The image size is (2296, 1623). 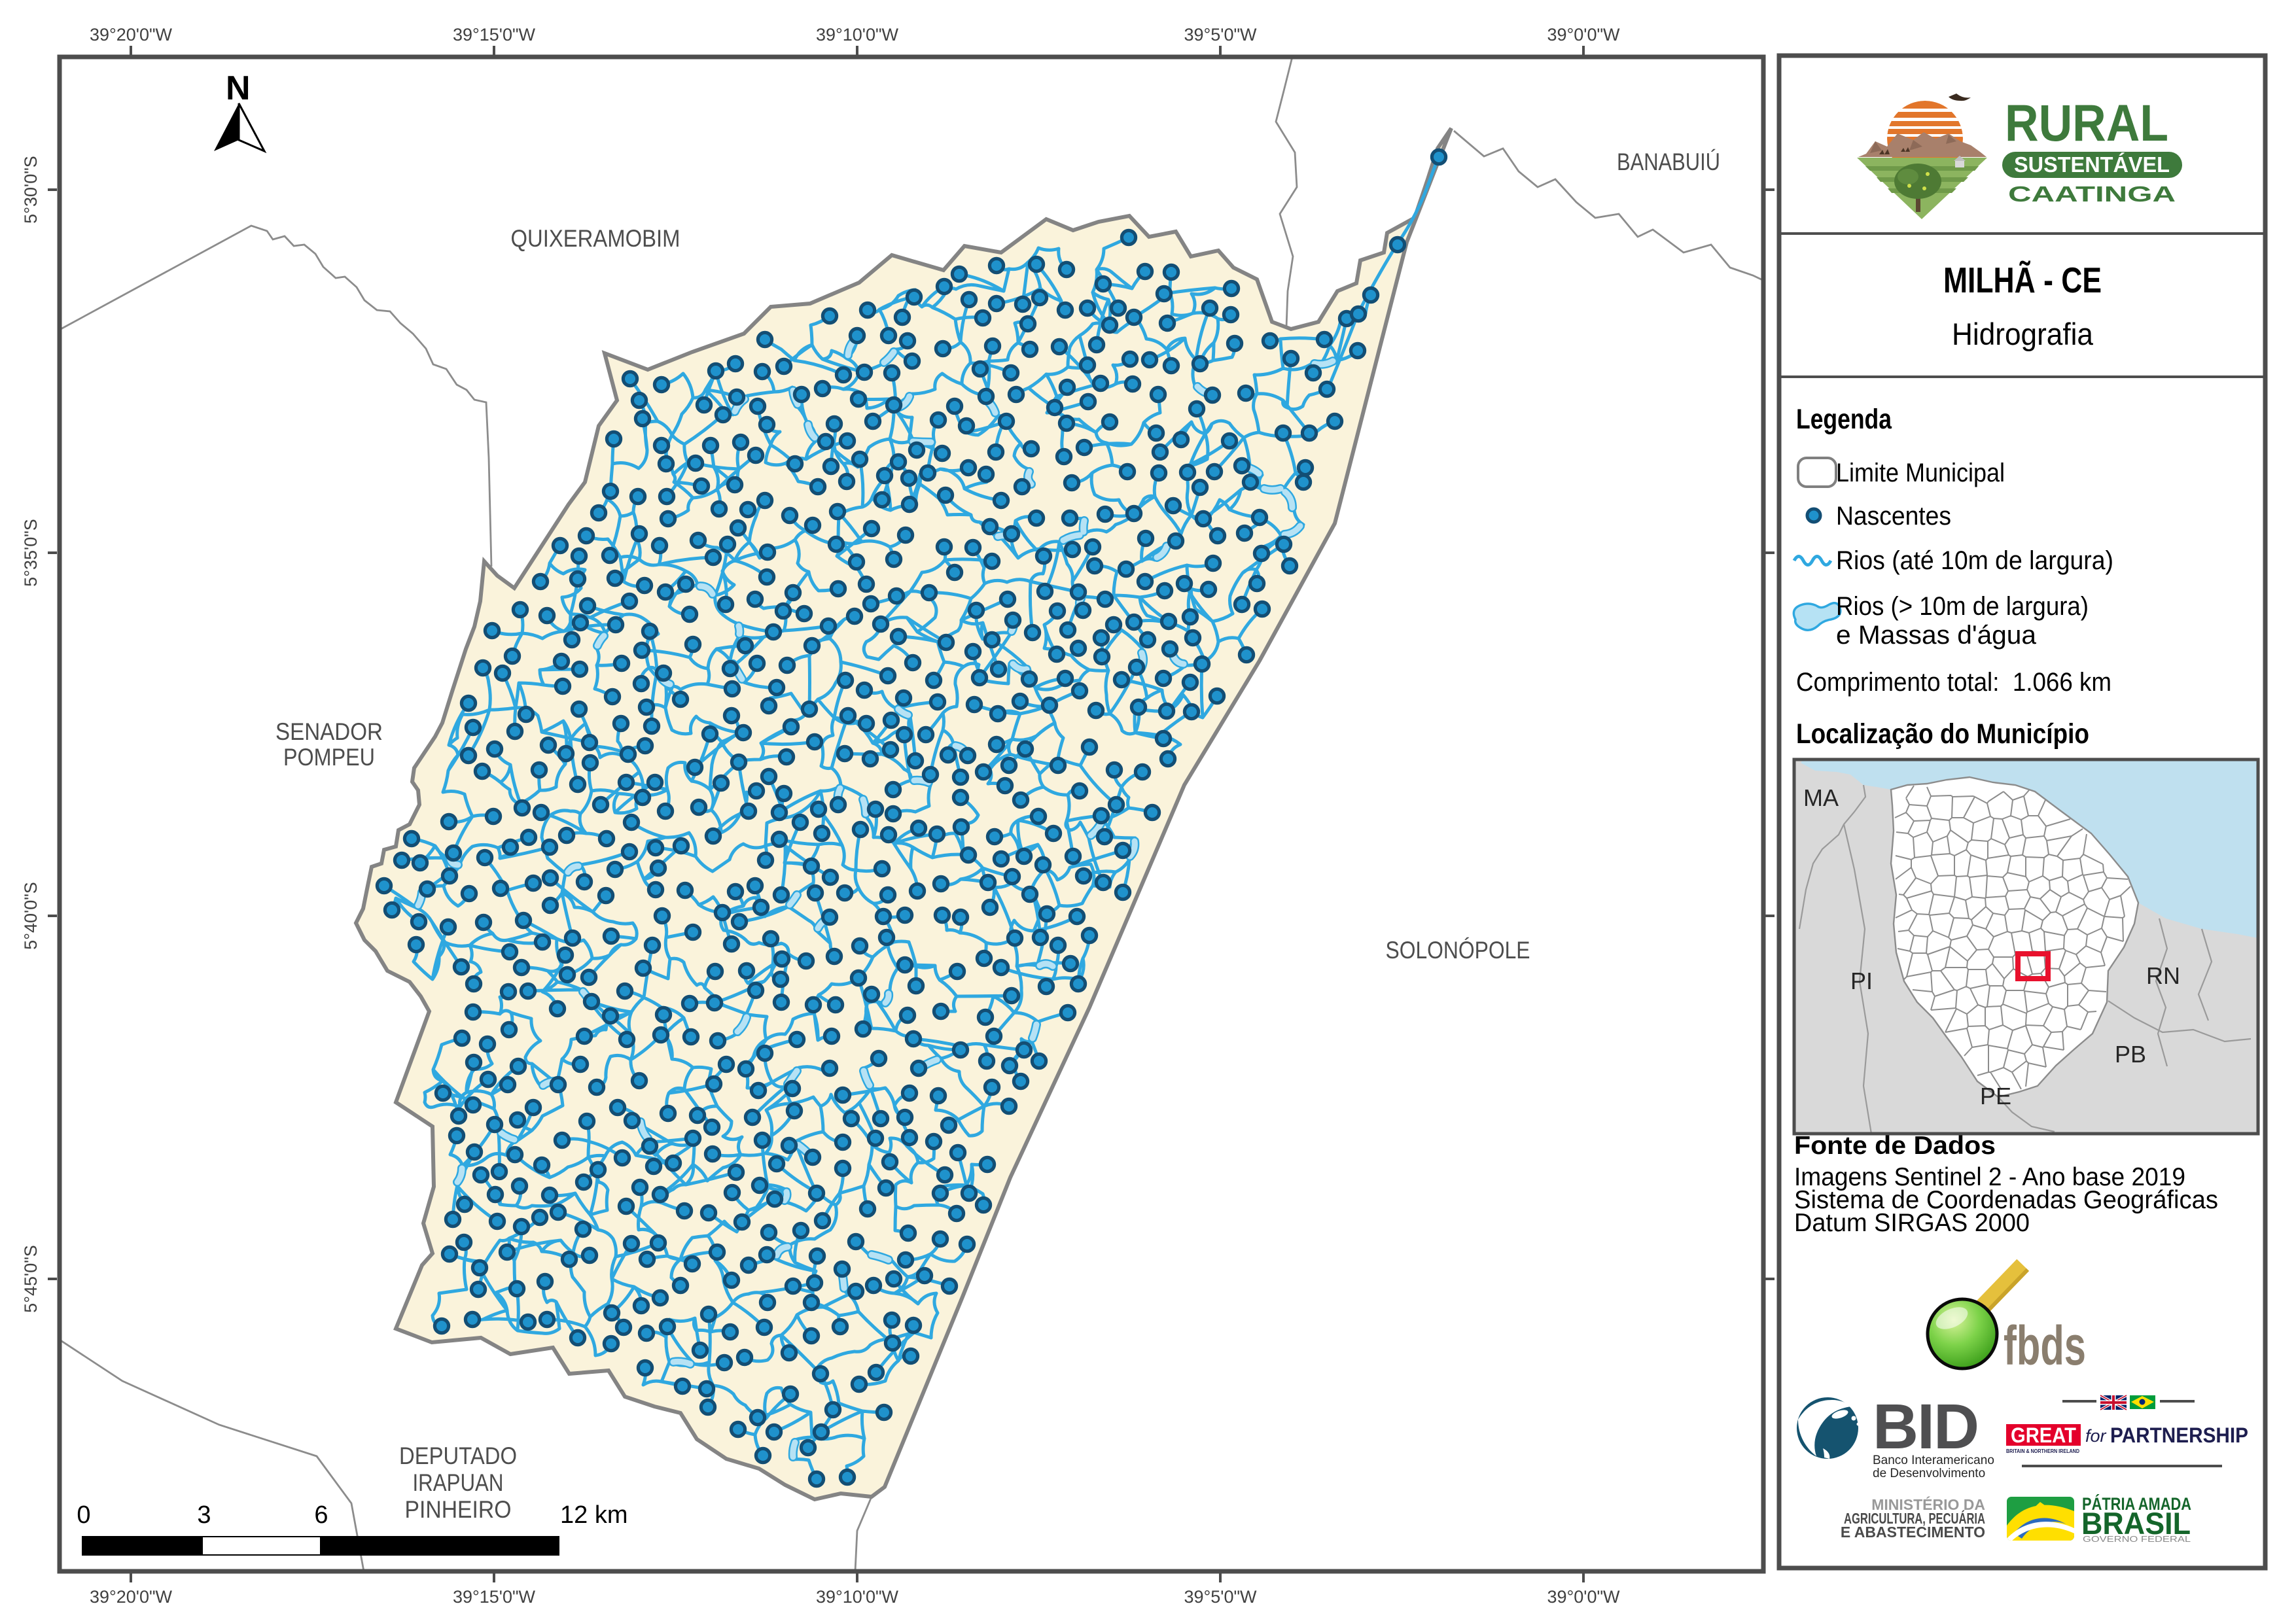 I want to click on svg-text: 5°30'0"S, so click(x=31, y=190).